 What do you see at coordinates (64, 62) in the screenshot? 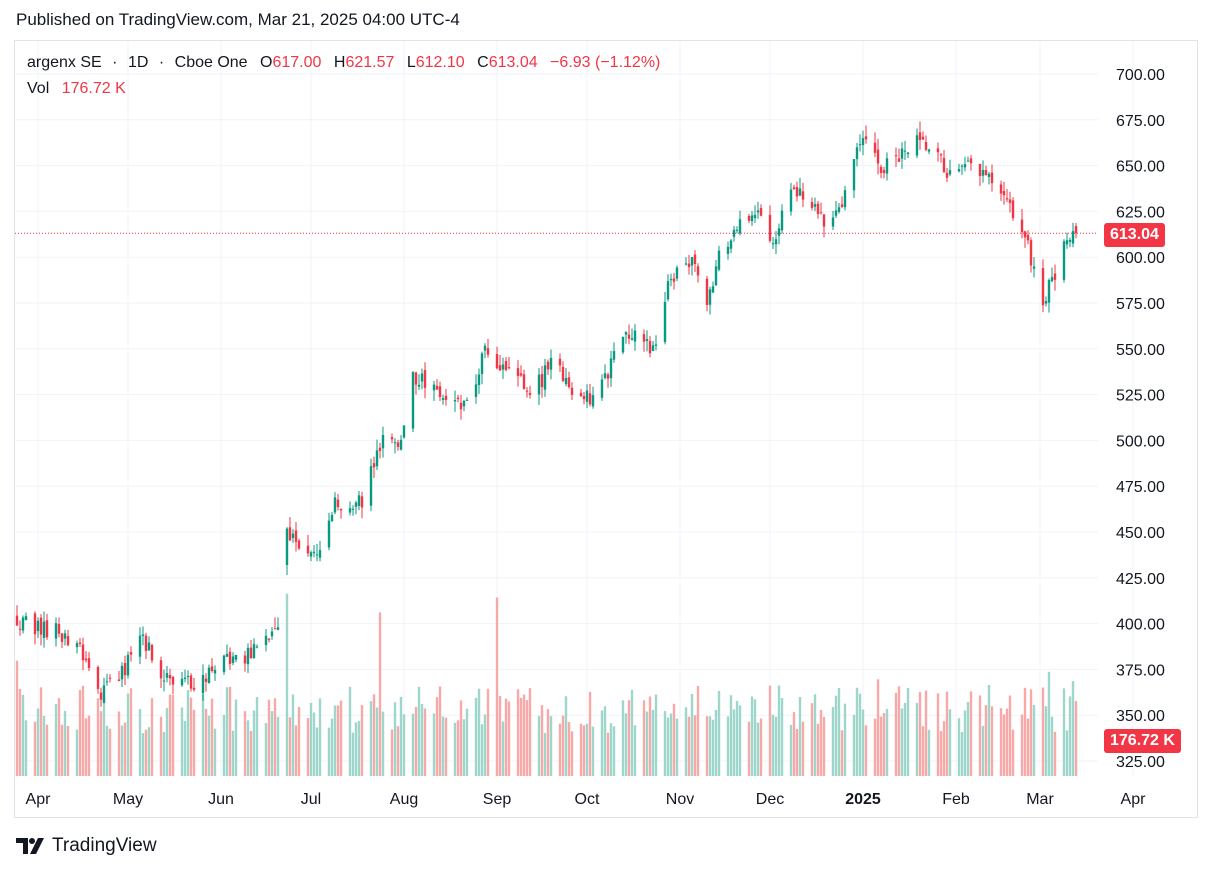
I see `symbol-name: argenx SE` at bounding box center [64, 62].